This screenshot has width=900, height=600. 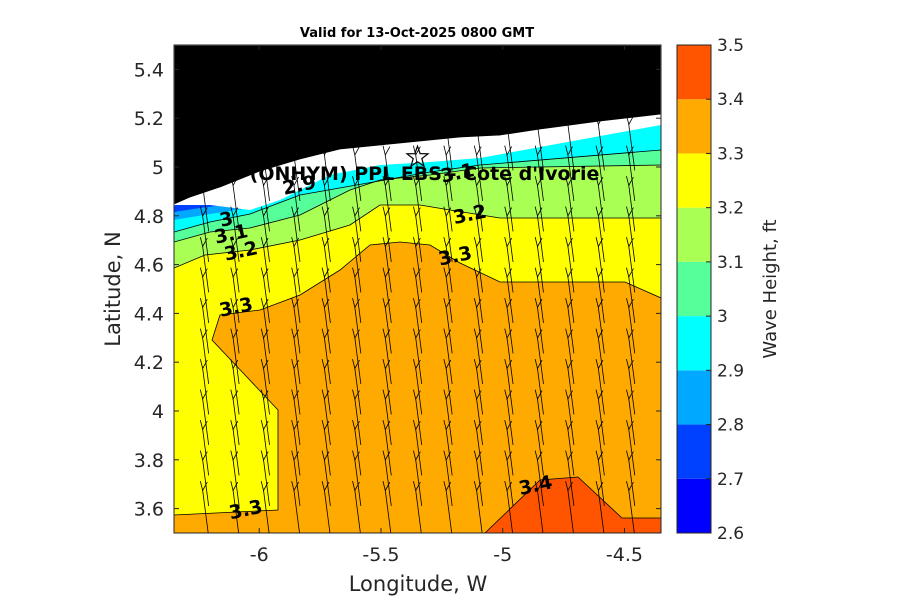 I want to click on y-tick-label: 5.4, so click(x=149, y=70).